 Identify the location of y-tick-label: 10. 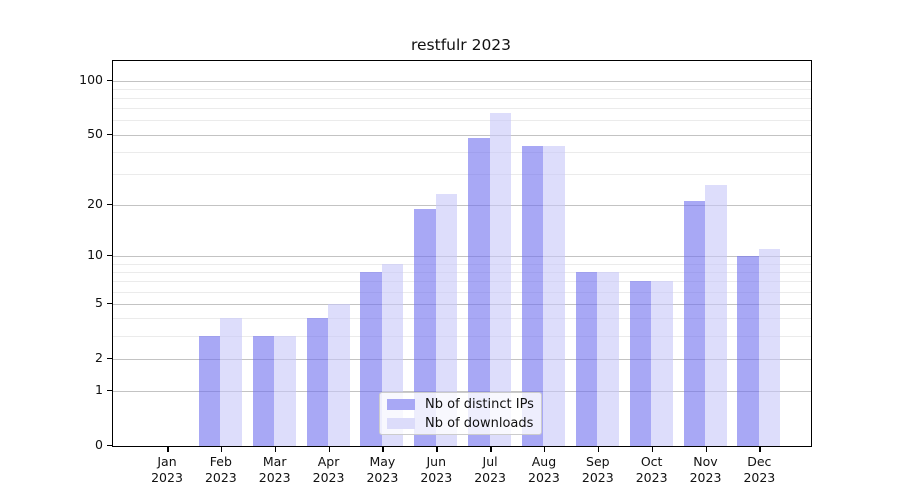
(95, 254).